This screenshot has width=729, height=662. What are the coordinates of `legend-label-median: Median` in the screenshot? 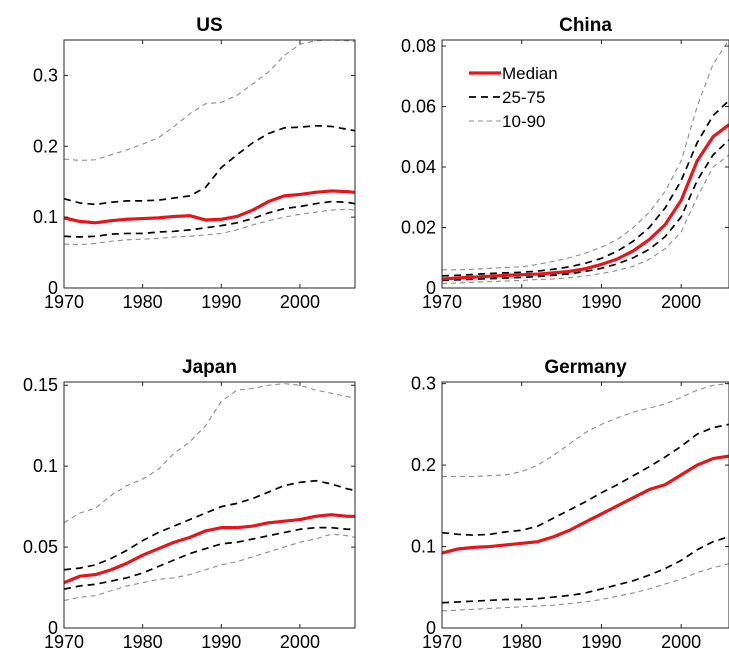 It's located at (530, 73).